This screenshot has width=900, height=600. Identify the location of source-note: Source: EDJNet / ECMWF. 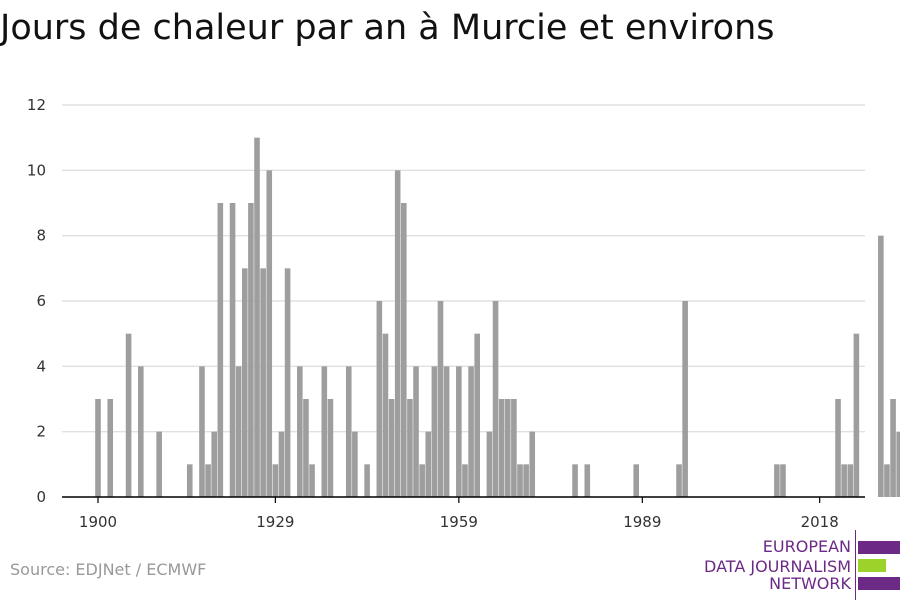
(108, 569).